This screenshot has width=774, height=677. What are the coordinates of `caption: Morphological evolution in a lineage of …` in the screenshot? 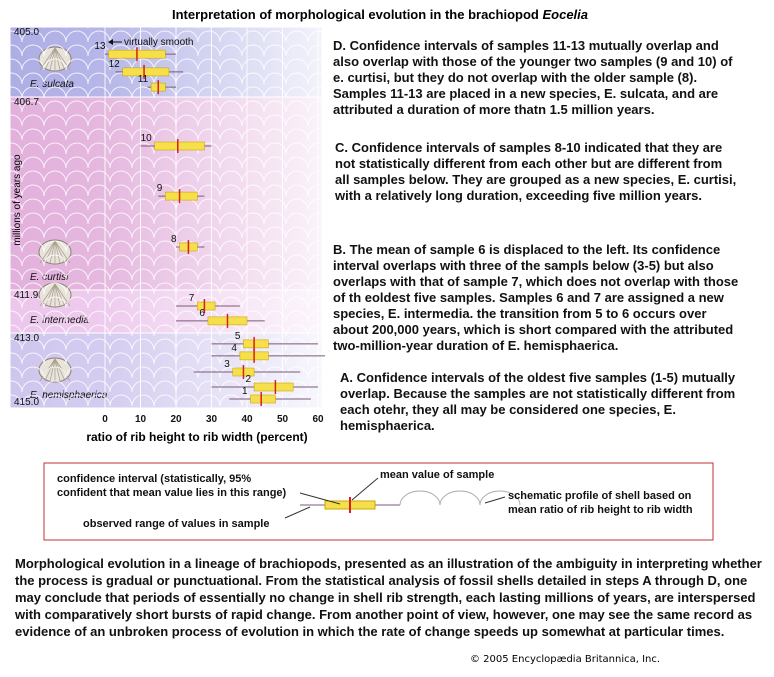 It's located at (388, 597).